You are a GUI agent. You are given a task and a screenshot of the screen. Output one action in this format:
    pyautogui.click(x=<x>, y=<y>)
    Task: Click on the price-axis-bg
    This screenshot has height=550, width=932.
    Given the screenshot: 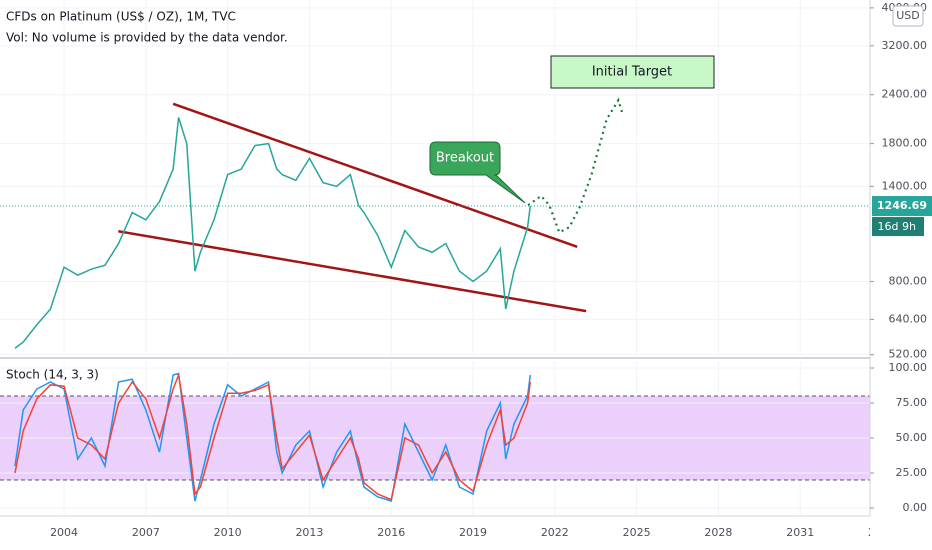 What is the action you would take?
    pyautogui.click(x=901, y=275)
    